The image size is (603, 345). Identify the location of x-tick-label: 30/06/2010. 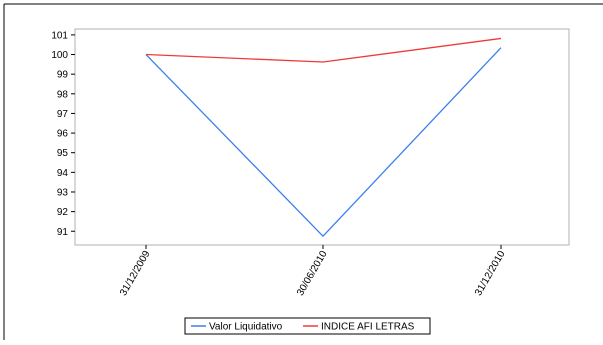
(312, 273).